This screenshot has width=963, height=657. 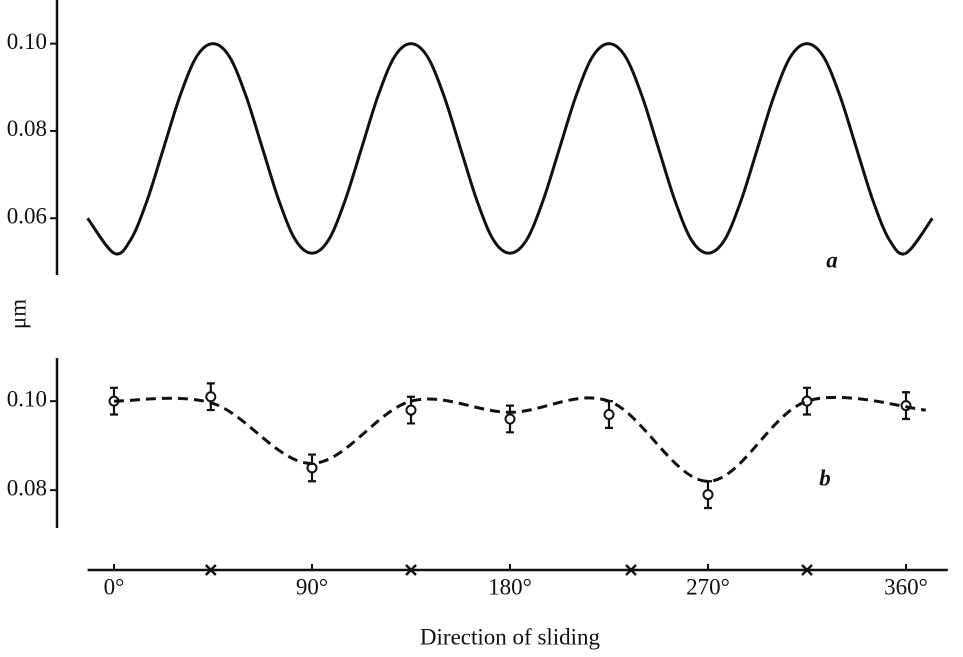 What do you see at coordinates (906, 586) in the screenshot?
I see `x-tick-label: 360°` at bounding box center [906, 586].